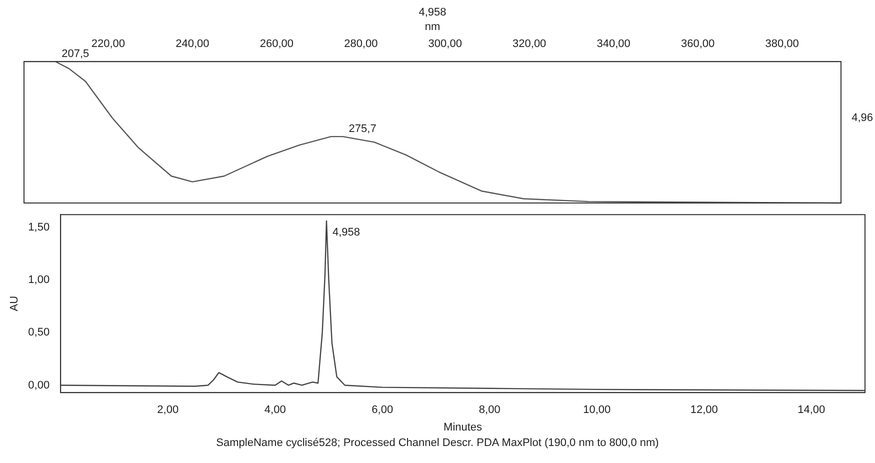 The width and height of the screenshot is (875, 463). Describe the element at coordinates (432, 12) in the screenshot. I see `chart-title: 4,958` at that location.